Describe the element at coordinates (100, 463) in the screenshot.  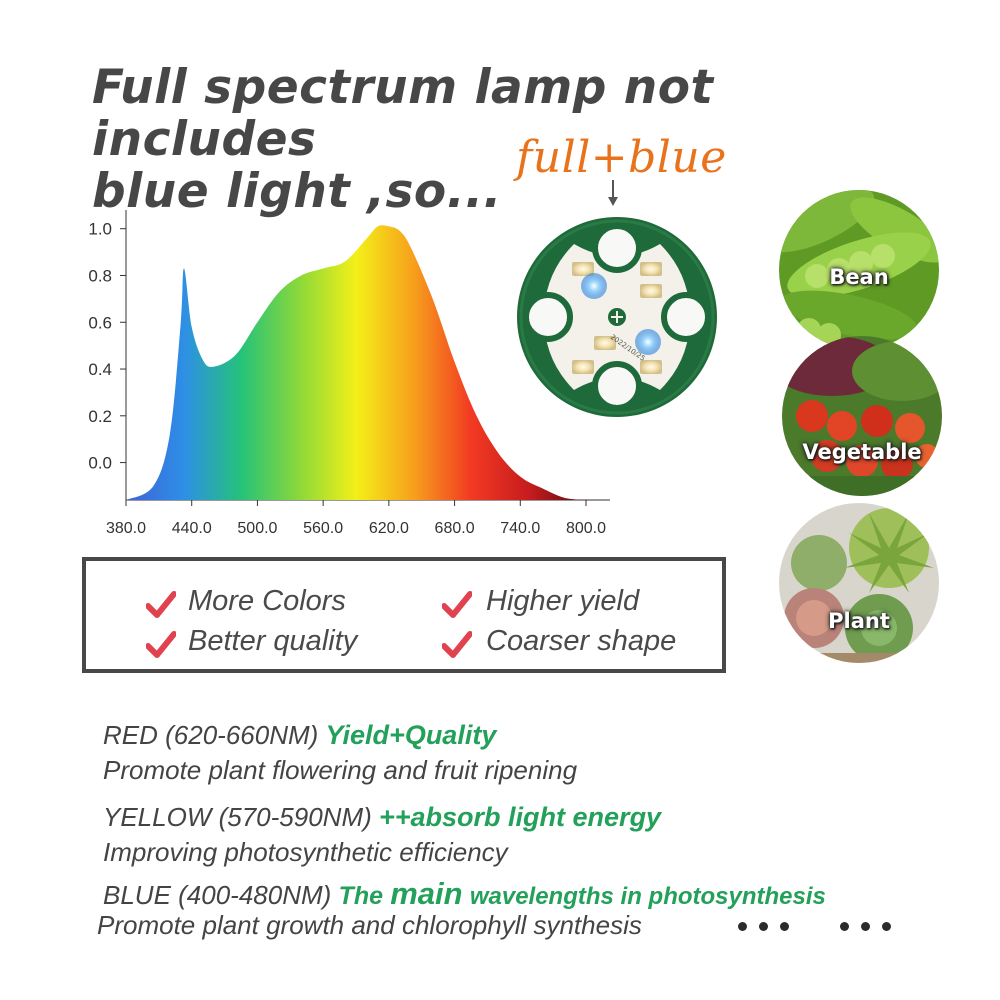
I see `y-tick-label: 0.0` at that location.